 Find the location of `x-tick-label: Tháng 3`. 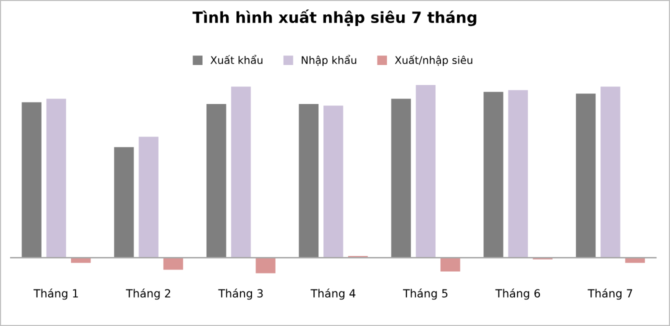

x-tick-label: Tháng 3 is located at coordinates (240, 294).